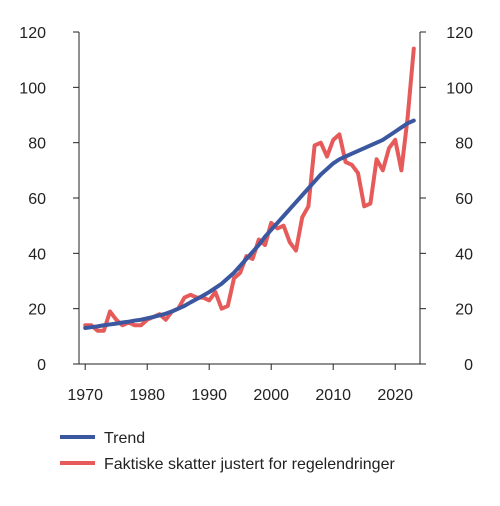 This screenshot has width=500, height=506. Describe the element at coordinates (147, 395) in the screenshot. I see `x-tick-label: 1980` at that location.